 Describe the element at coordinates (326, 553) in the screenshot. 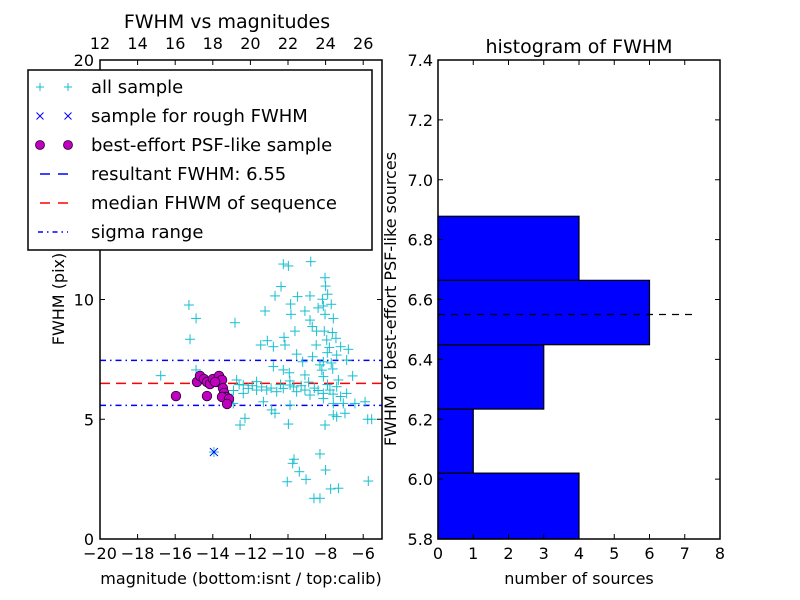

I see `x-tick-label: −8` at that location.